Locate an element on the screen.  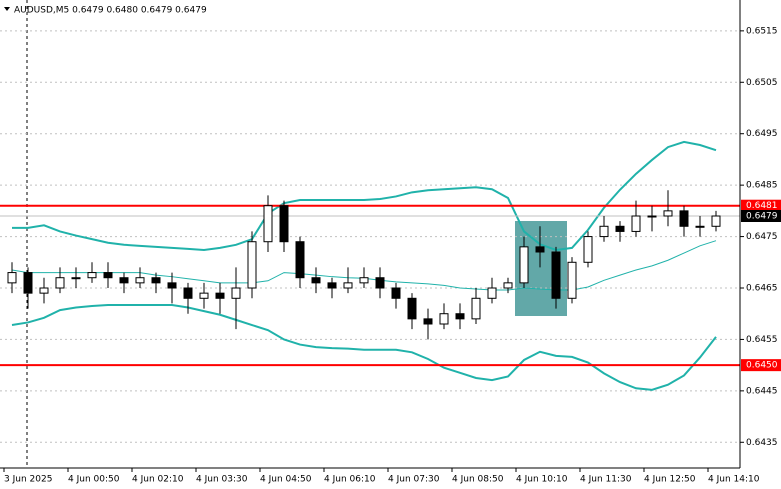
x-tick-label: 4 Jun 02:10 is located at coordinates (158, 480).